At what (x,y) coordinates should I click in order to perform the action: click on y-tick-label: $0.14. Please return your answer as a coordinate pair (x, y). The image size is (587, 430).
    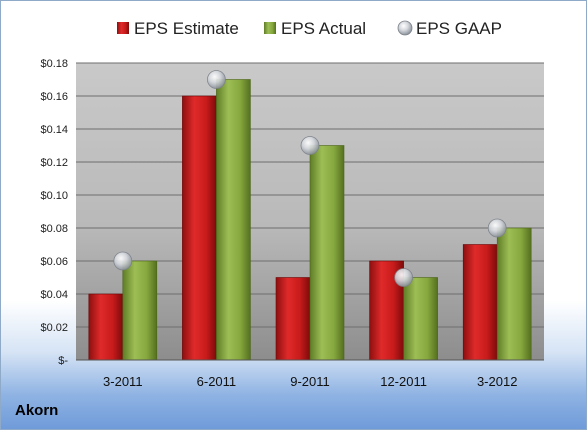
    Looking at the image, I should click on (54, 130).